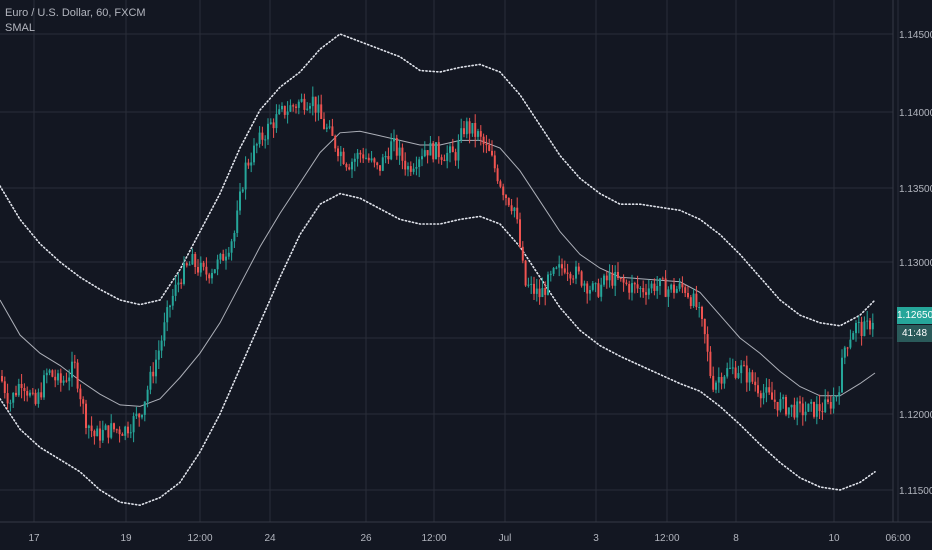 Image resolution: width=932 pixels, height=550 pixels. Describe the element at coordinates (736, 538) in the screenshot. I see `x-tick-label: 8` at that location.